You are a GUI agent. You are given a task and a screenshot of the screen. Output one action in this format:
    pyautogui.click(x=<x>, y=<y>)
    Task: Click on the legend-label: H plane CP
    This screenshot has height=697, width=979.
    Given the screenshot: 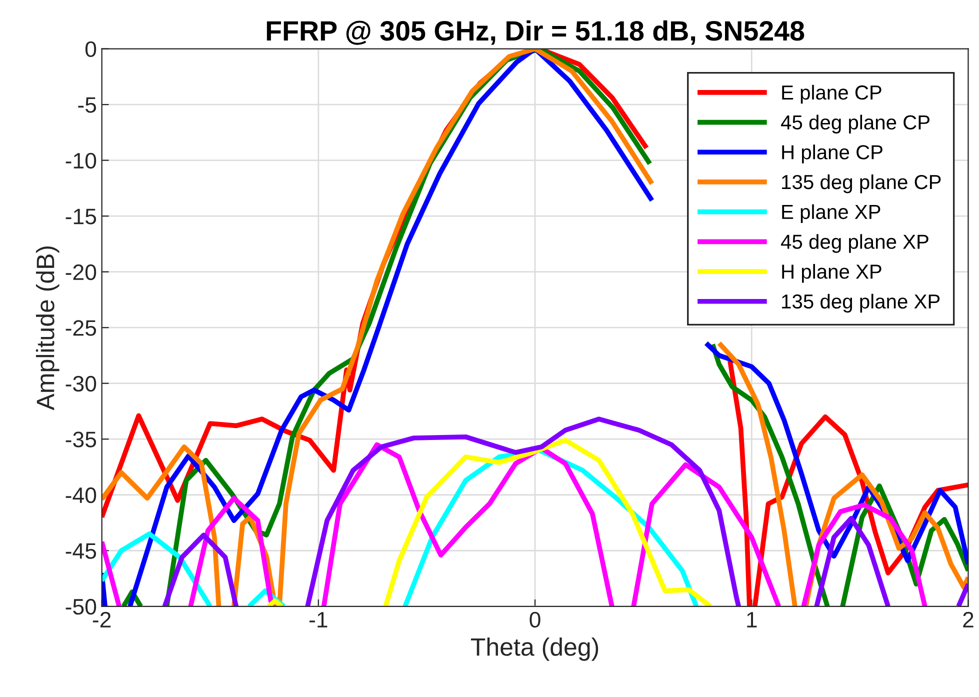 What is the action you would take?
    pyautogui.click(x=832, y=154)
    